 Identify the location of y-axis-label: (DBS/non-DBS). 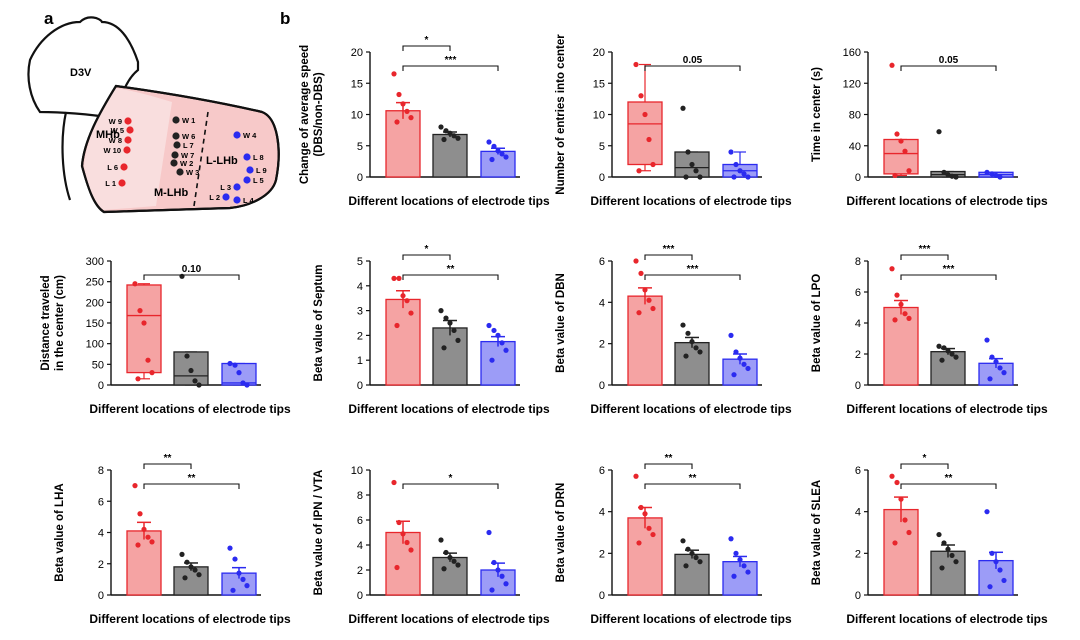
(319, 114).